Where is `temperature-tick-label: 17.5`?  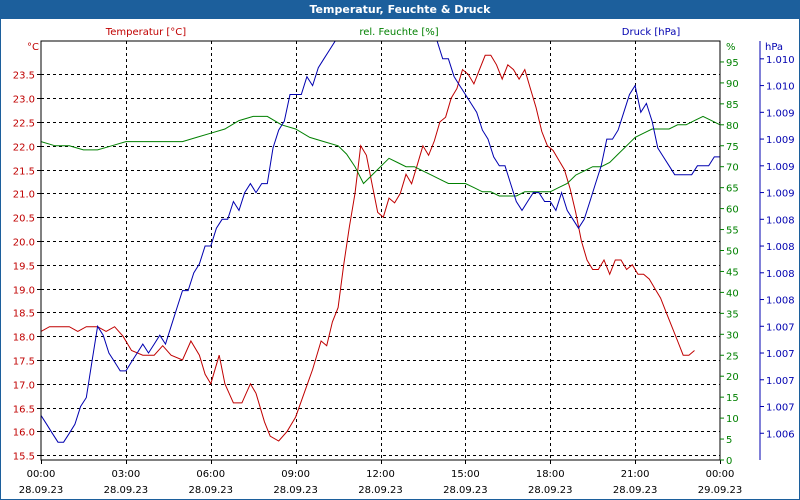 temperature-tick-label: 17.5 is located at coordinates (24, 362).